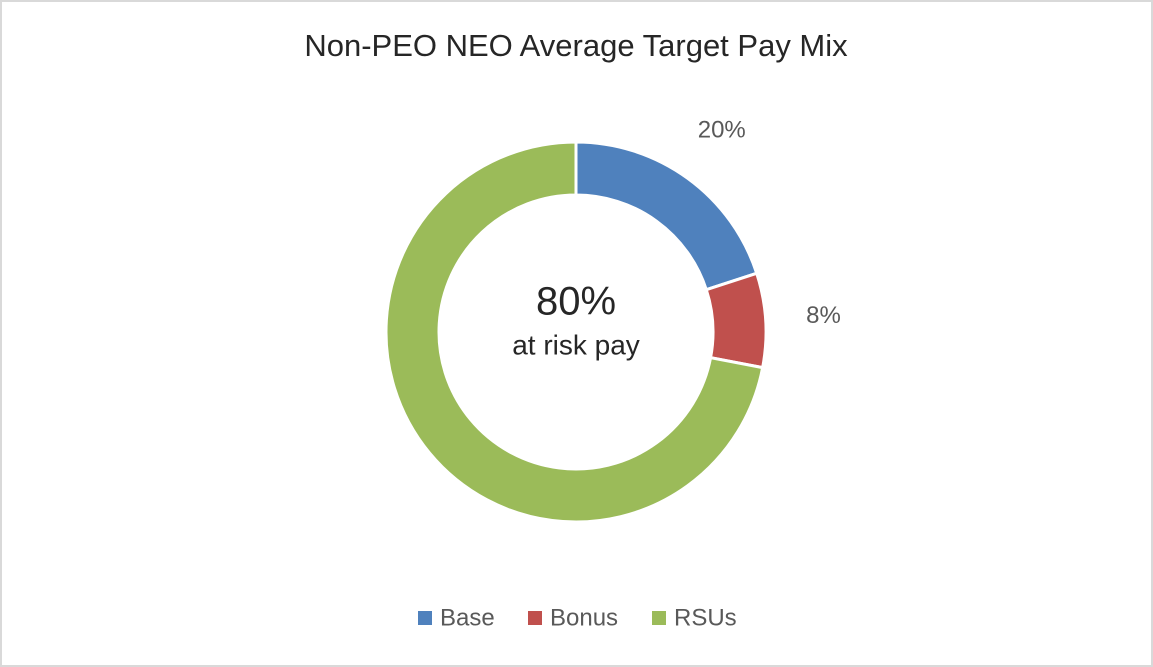  I want to click on data-label: 20%, so click(722, 130).